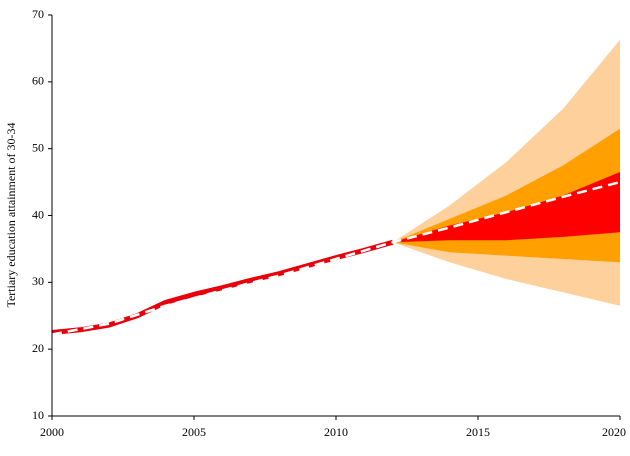  I want to click on x-tick-label: 2010, so click(336, 432).